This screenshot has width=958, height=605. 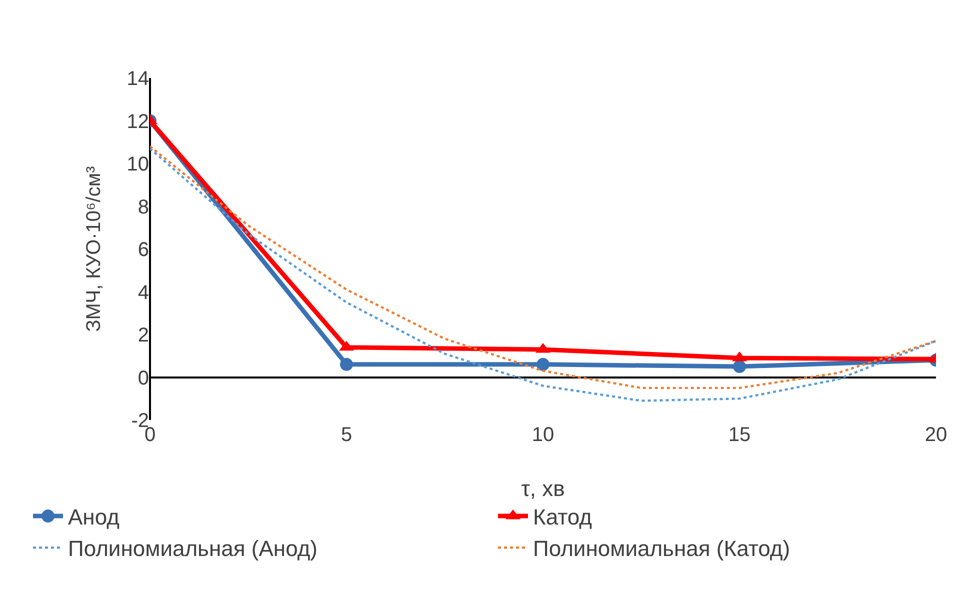 I want to click on legend-label: Катод, so click(x=562, y=517).